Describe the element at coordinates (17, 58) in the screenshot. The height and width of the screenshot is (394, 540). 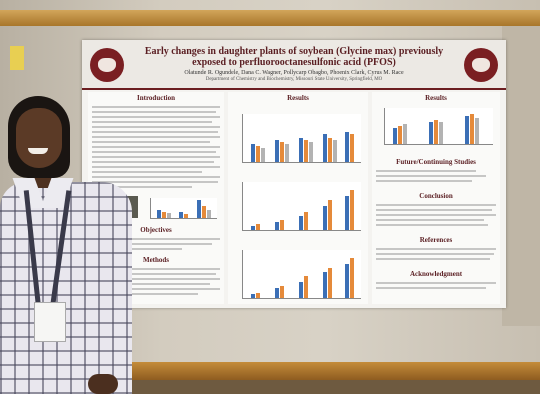
I see `sticky-note` at that location.